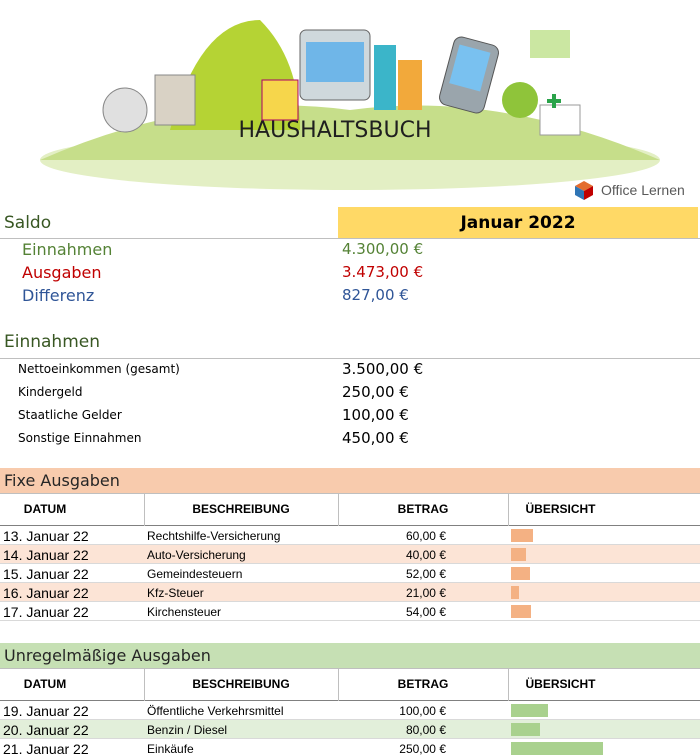 Image resolution: width=700 pixels, height=756 pixels. I want to click on income-value: 100,00 €, so click(375, 415).